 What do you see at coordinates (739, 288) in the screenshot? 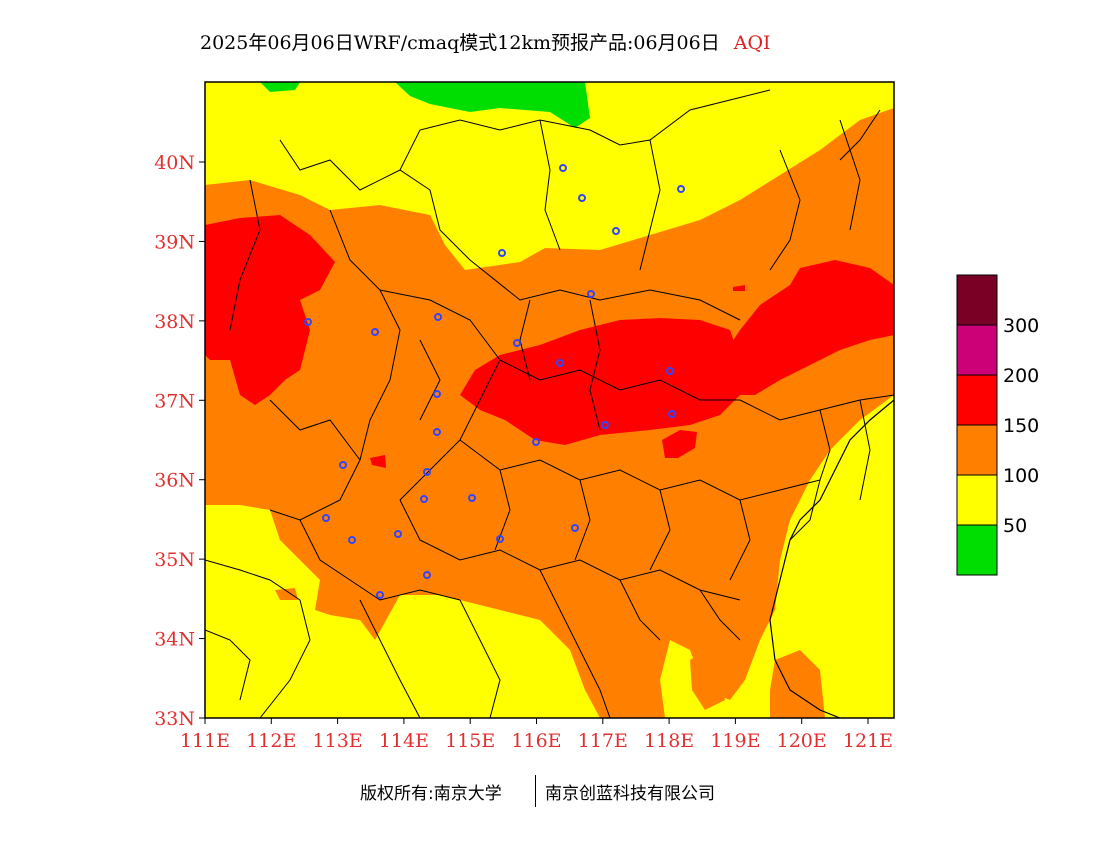
I see `aqi-region-unhealthy-east-dot` at bounding box center [739, 288].